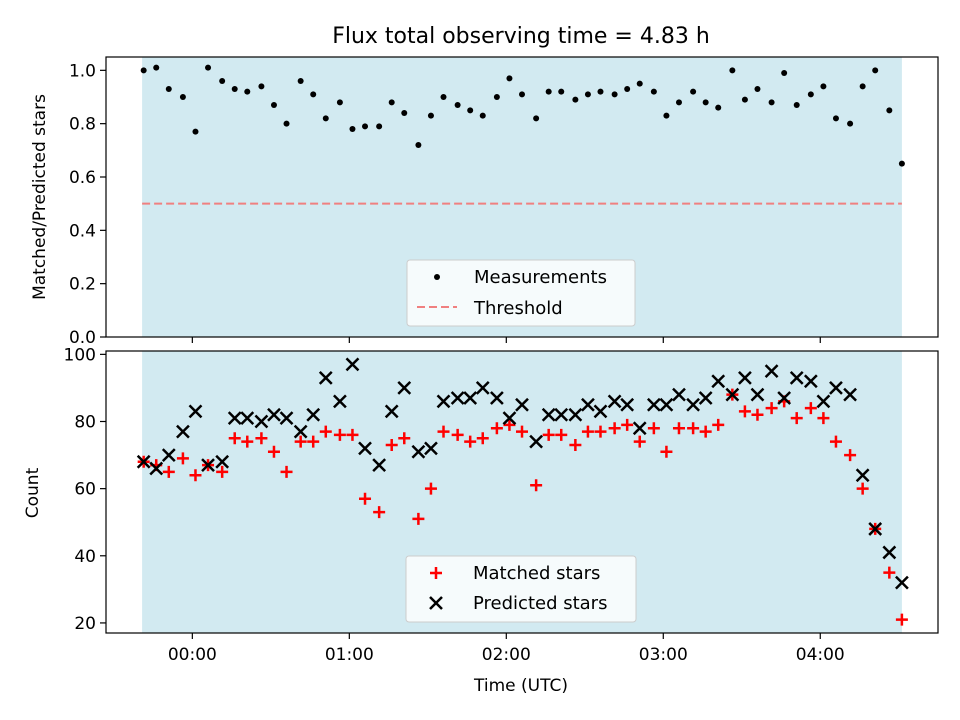  What do you see at coordinates (520, 686) in the screenshot?
I see `x-axis-label: Time (UTC)` at bounding box center [520, 686].